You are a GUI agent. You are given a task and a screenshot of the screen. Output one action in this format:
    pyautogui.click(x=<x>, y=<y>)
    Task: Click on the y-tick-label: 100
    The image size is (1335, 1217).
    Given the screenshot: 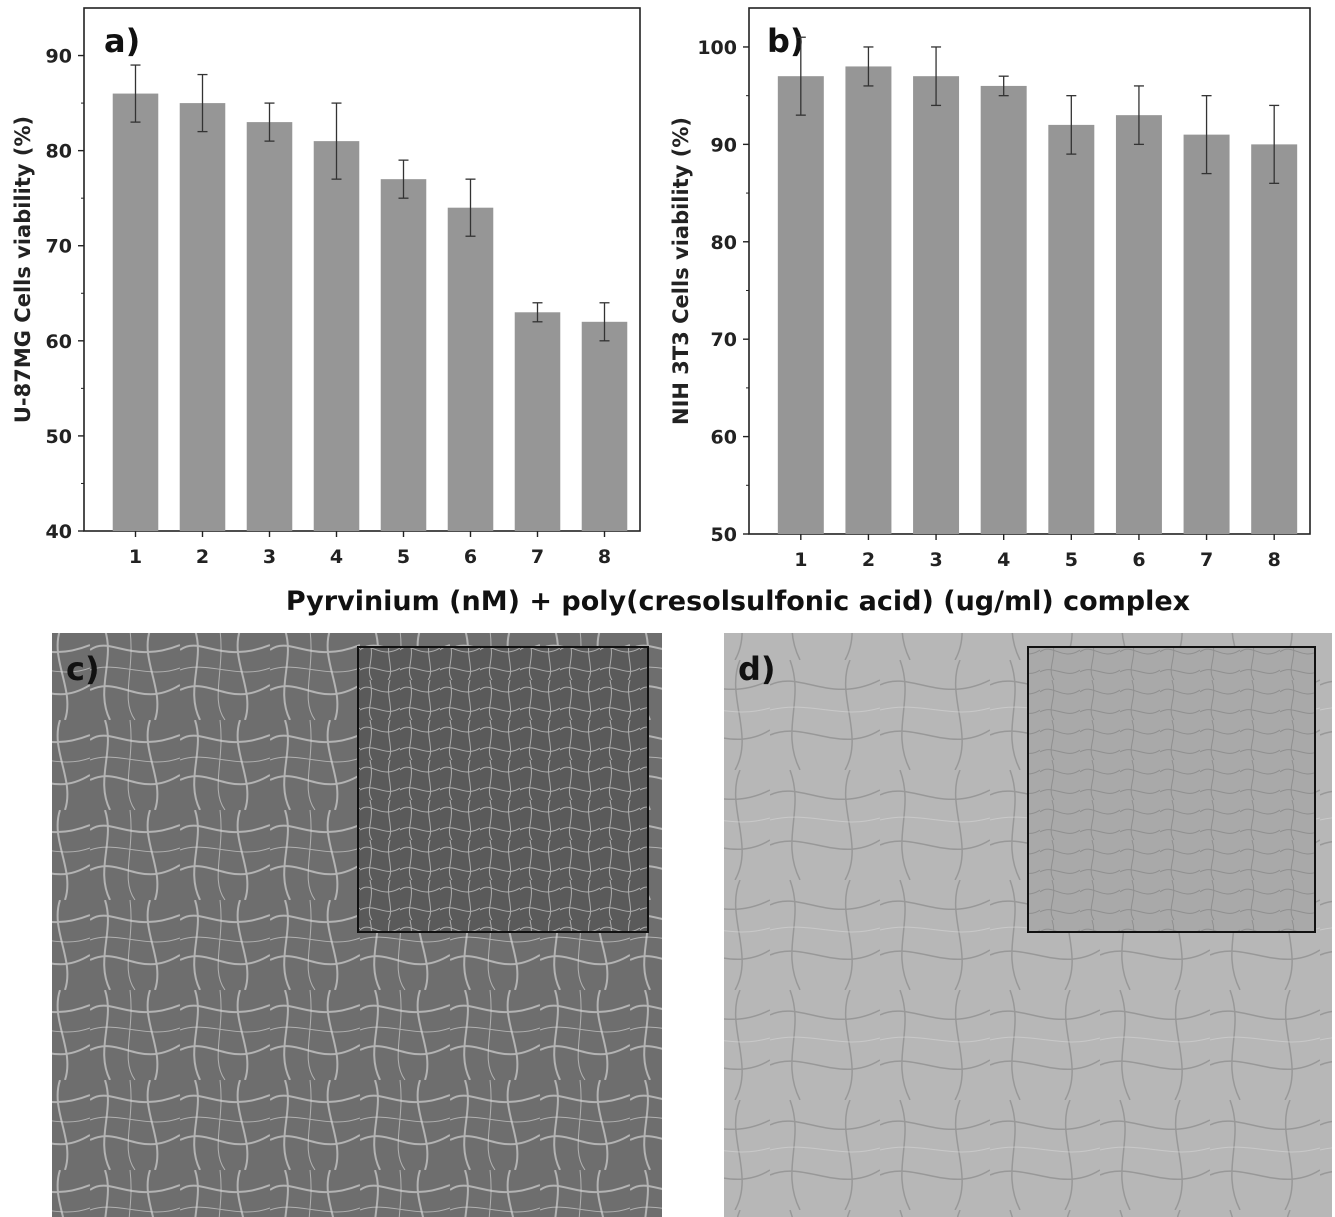 What is the action you would take?
    pyautogui.click(x=717, y=48)
    